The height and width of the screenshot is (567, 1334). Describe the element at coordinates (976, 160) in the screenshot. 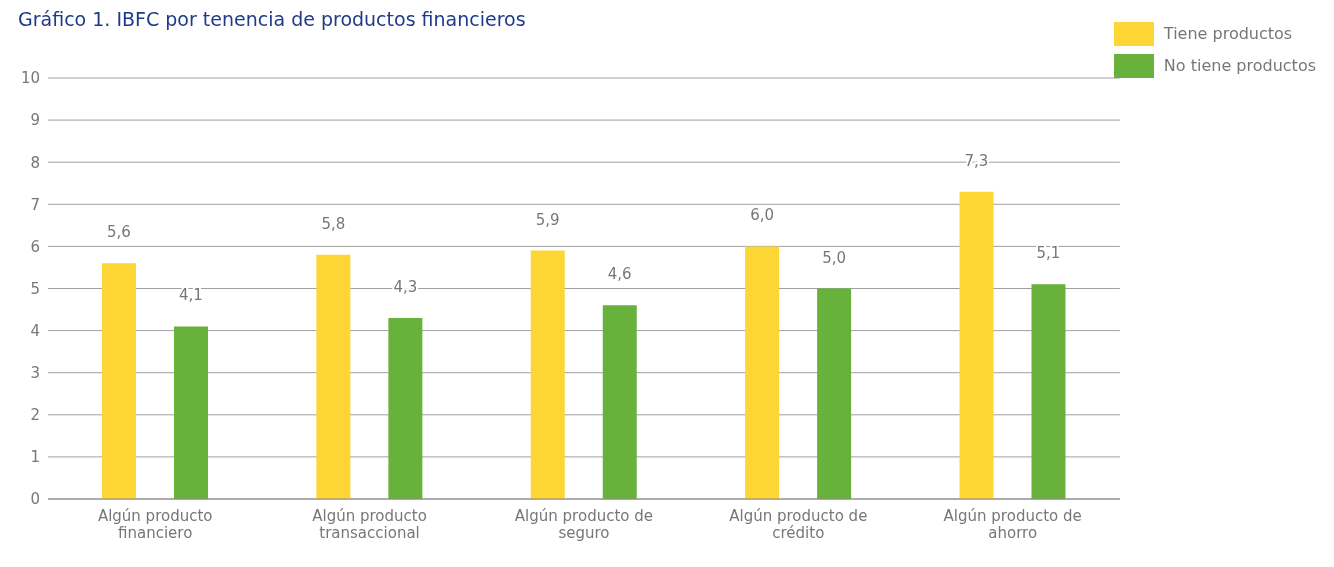

I see `data-label: 7,3` at that location.